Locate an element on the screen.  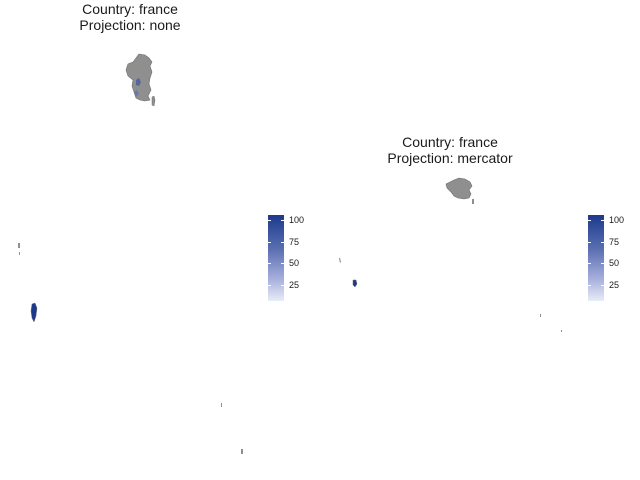
title-projection: Projection: none is located at coordinates (130, 25).